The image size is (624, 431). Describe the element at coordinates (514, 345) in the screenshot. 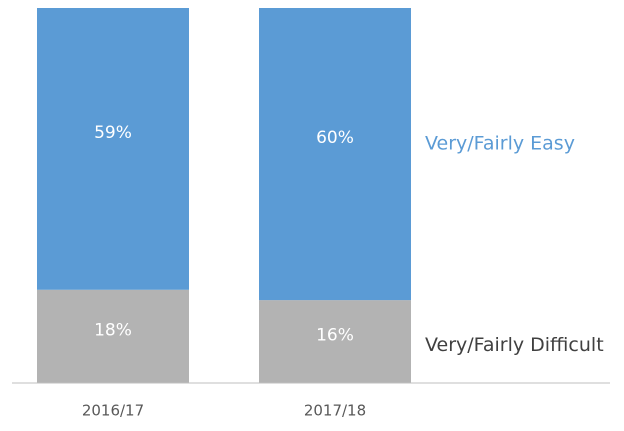

I see `legend-label: Very/Fairly Difficult` at that location.